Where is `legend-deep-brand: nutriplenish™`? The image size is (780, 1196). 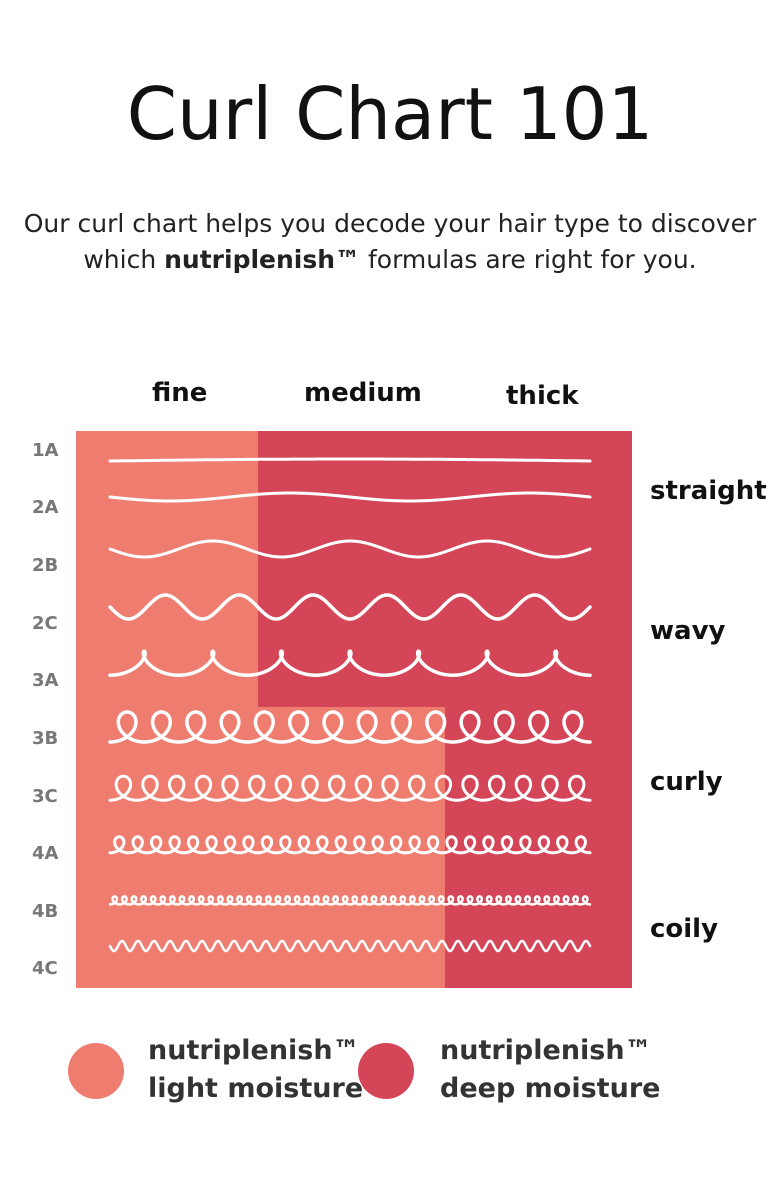
legend-deep-brand: nutriplenish™ is located at coordinates (546, 1050).